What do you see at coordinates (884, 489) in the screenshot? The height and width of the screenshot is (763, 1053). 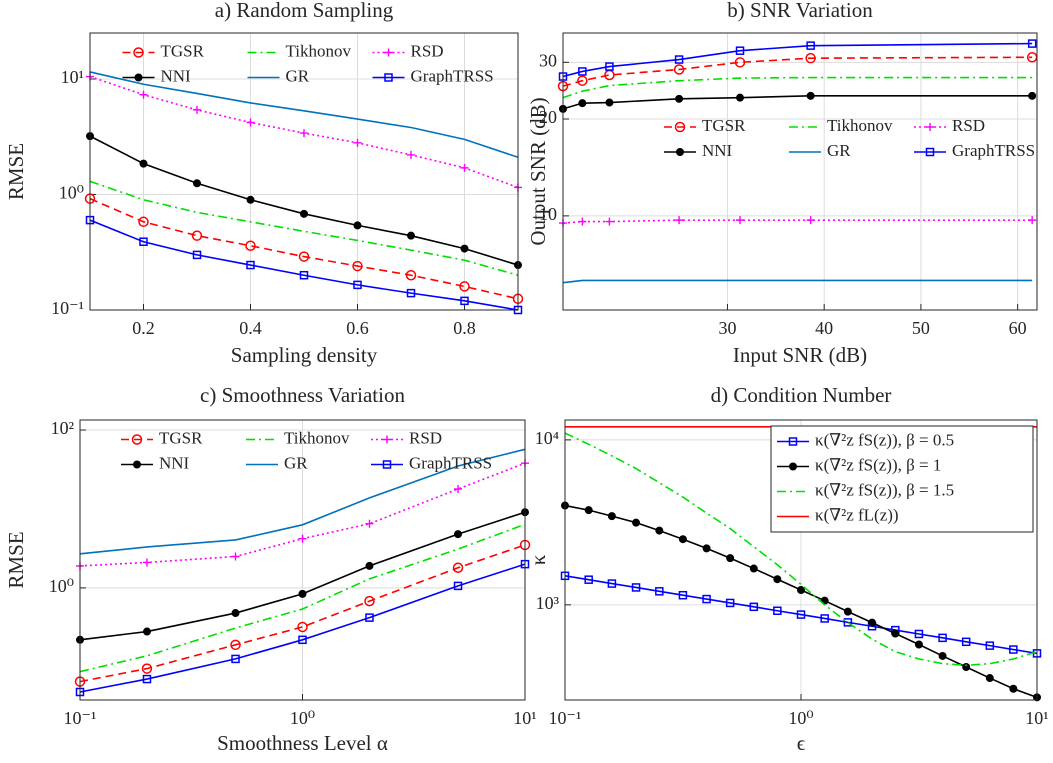 I see `legend-label: κ(∇²z fS(z)), β = 1.5` at bounding box center [884, 489].